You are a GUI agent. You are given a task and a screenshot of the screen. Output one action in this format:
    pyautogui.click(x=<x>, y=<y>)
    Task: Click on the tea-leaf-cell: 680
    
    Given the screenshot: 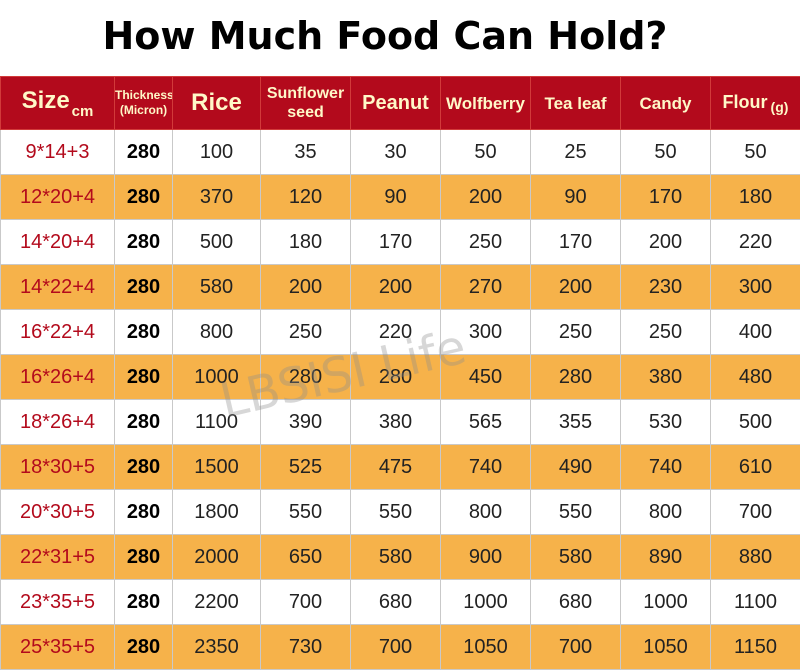 What is the action you would take?
    pyautogui.click(x=576, y=602)
    